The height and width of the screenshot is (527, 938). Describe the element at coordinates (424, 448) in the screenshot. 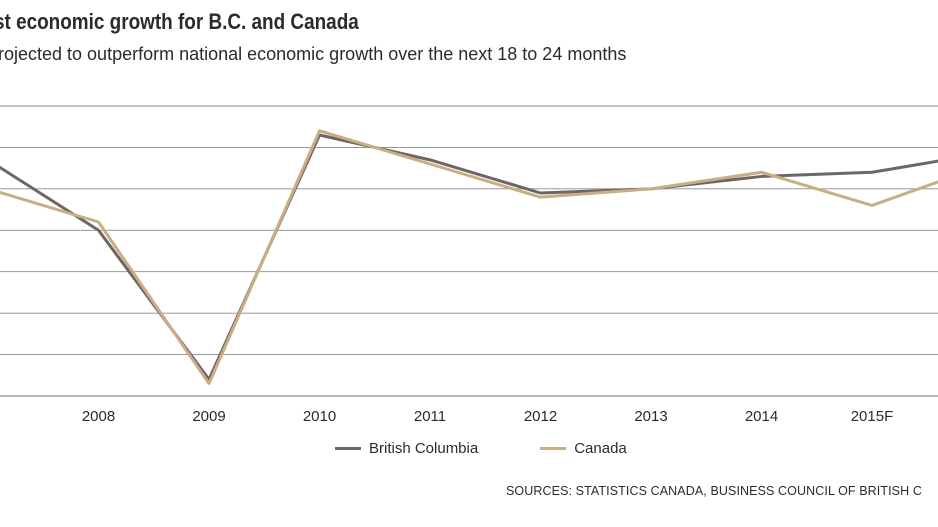

I see `legend-label-bc: British Columbia` at that location.